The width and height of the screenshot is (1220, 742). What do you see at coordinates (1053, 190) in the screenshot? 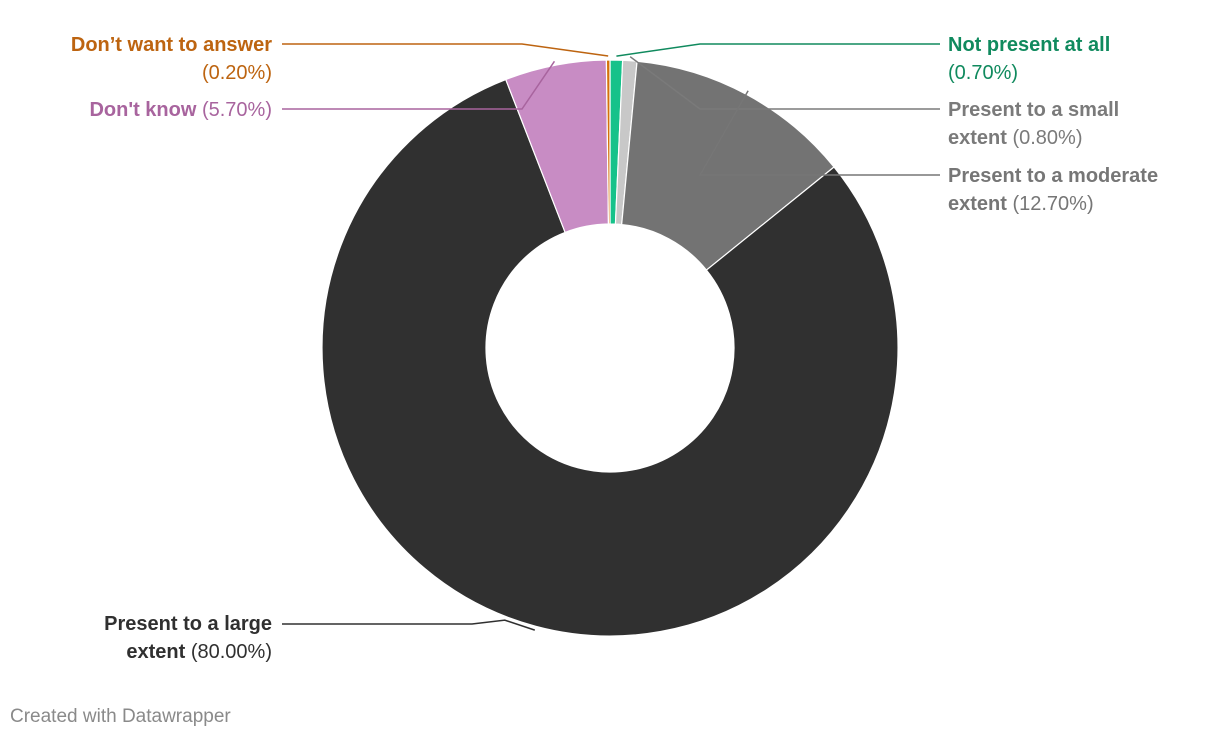
I see `label-present-moderate-extent: Present to a moderate extent (12.70%)` at bounding box center [1053, 190].